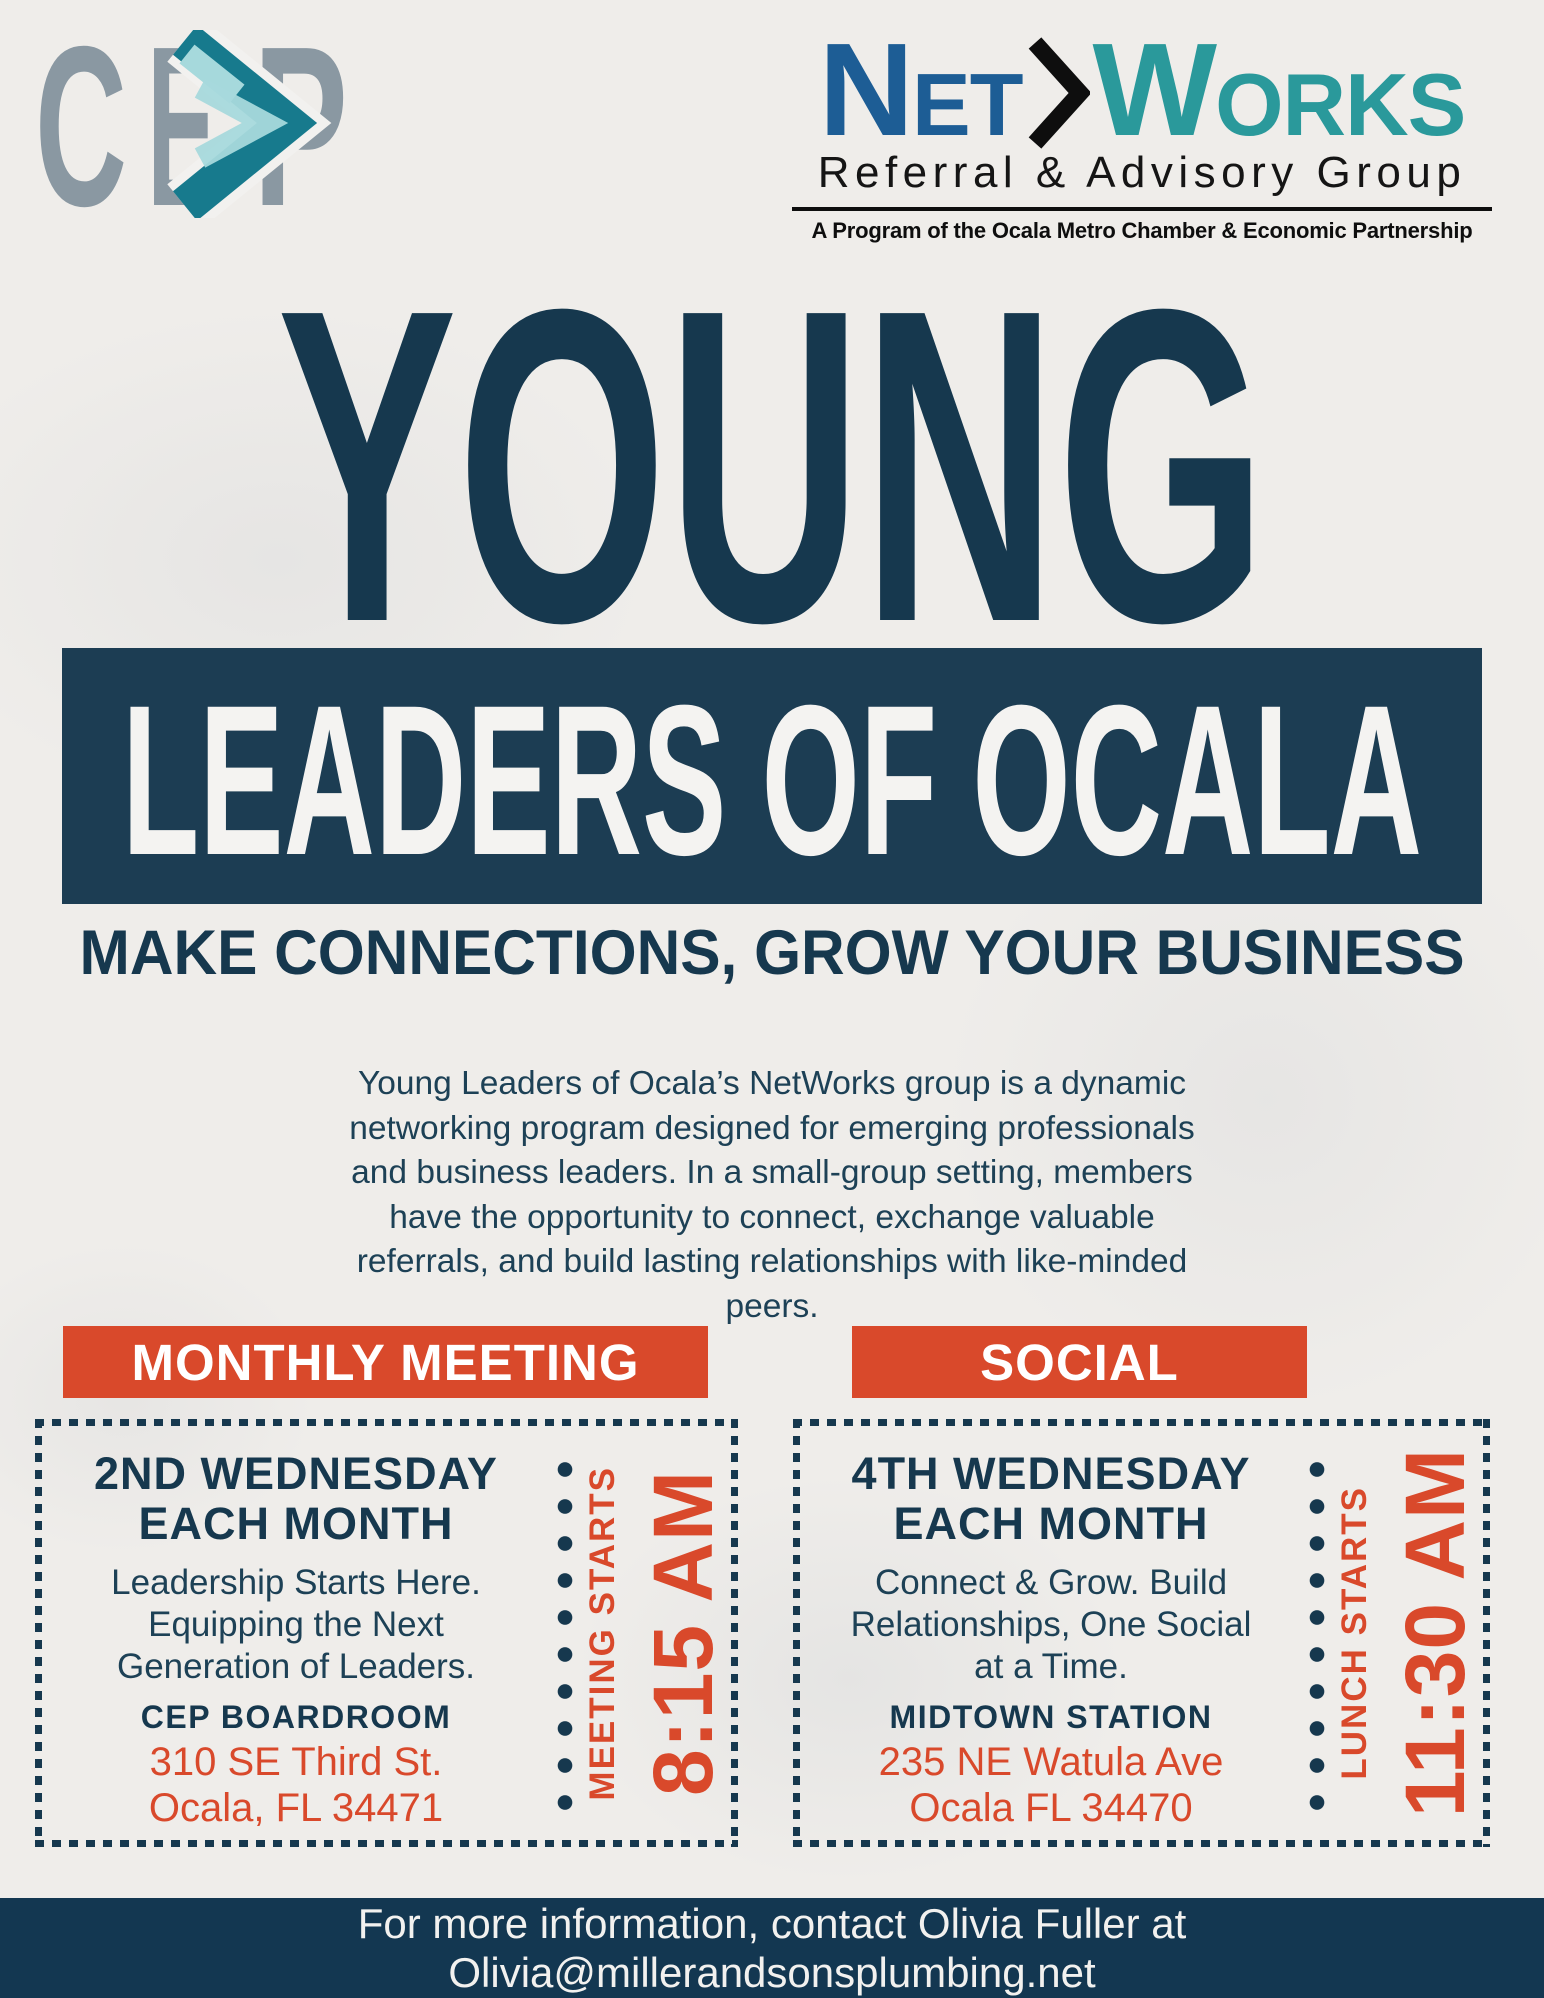  I want to click on event-time-label: MEETING STARTS, so click(602, 1633).